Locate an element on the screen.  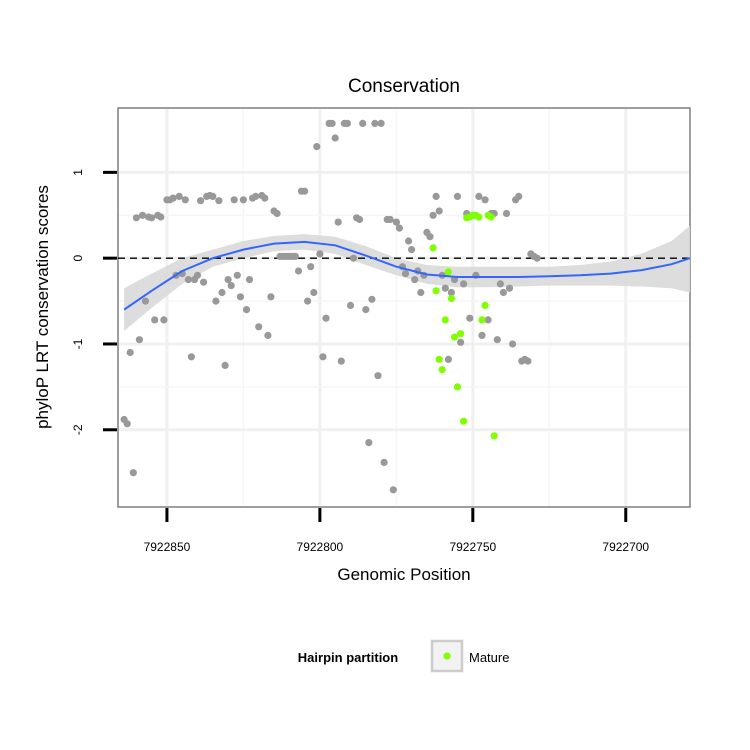
smooth-line-group is located at coordinates (407, 275).